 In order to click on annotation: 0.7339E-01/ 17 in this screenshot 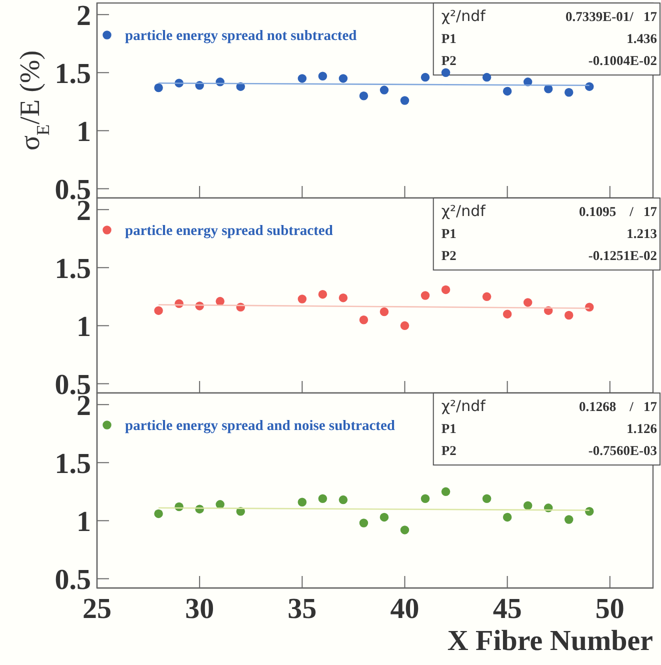, I will do `click(611, 16)`.